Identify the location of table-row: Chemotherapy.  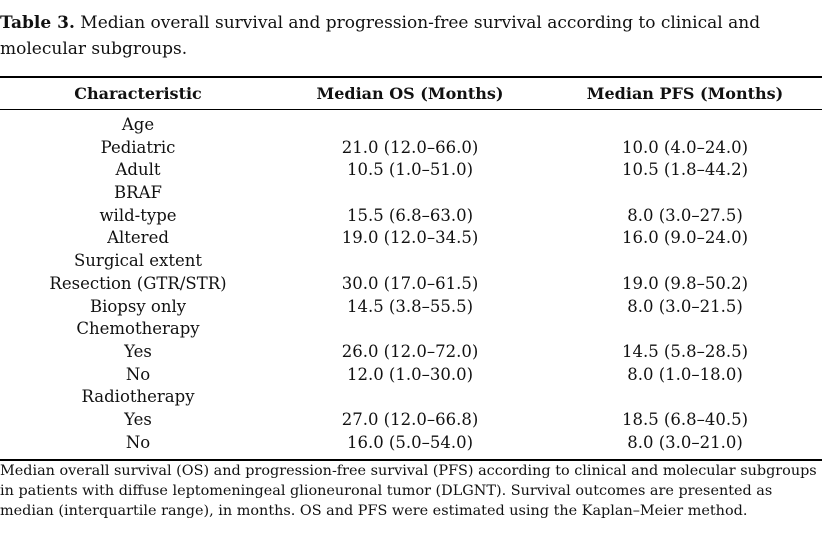
(411, 329).